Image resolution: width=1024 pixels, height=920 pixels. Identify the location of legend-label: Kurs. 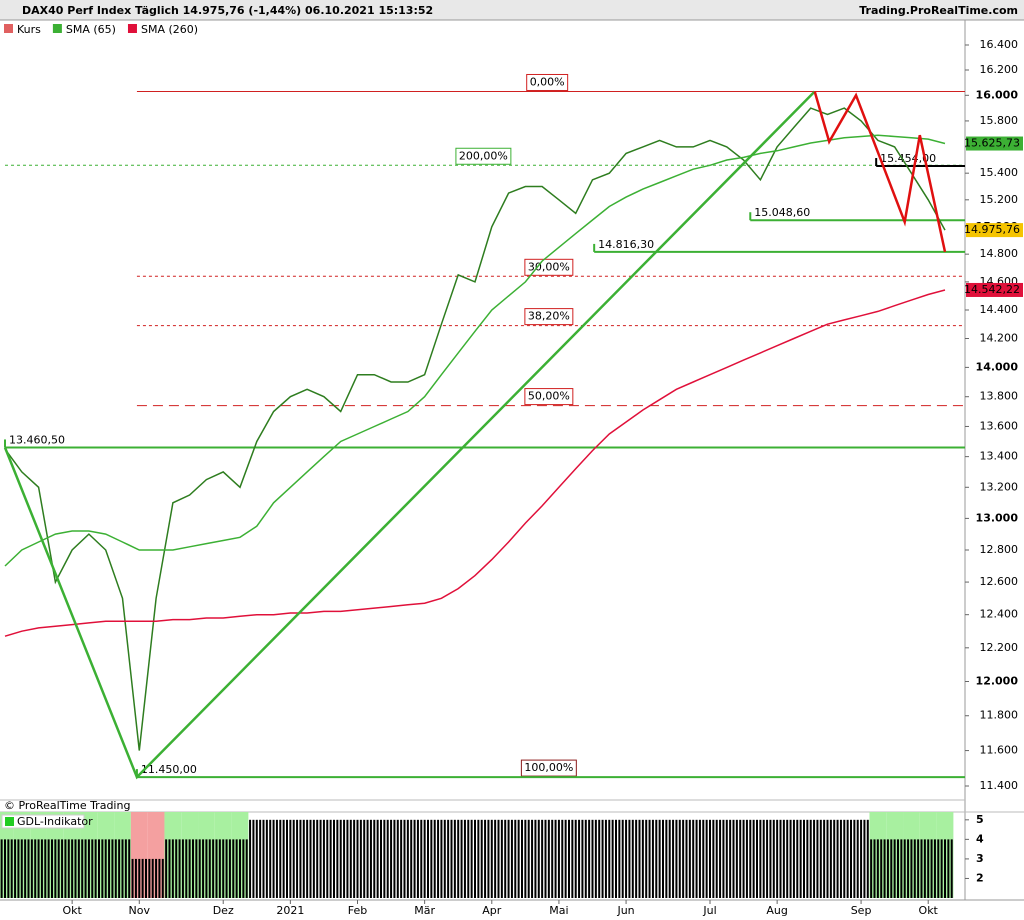
(29, 29).